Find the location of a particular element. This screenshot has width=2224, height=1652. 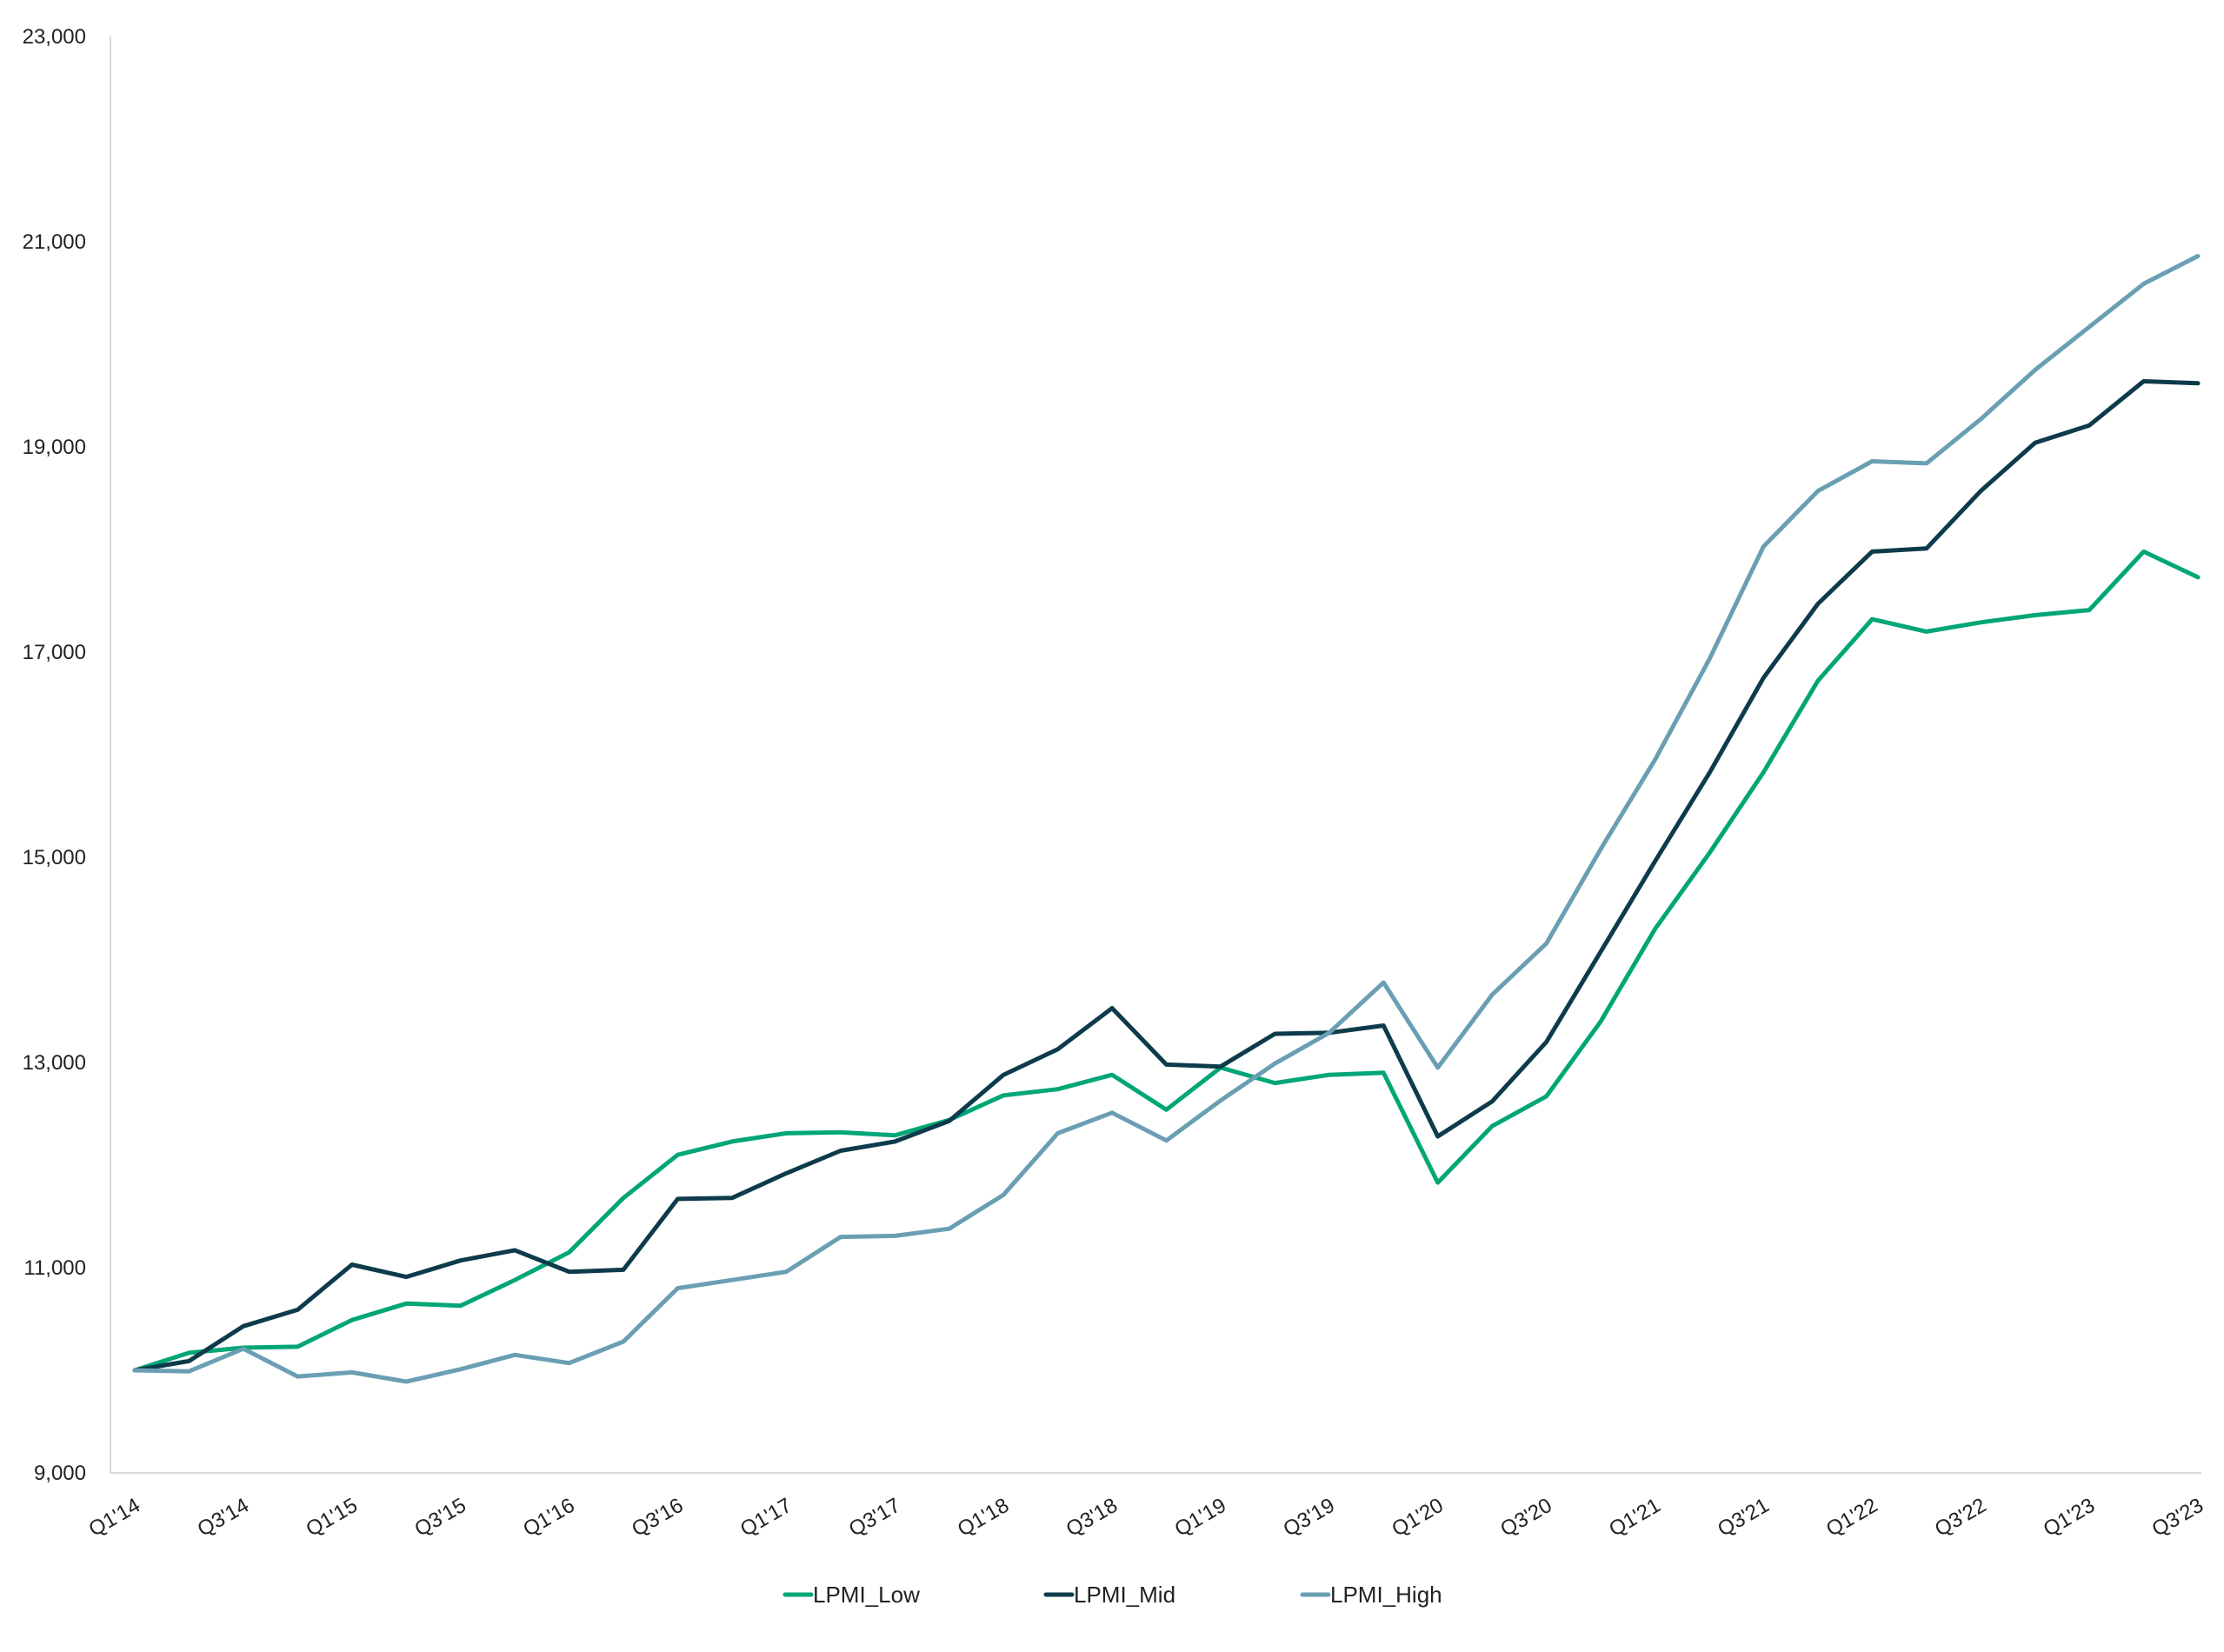

x-tick-label: Q1'17 is located at coordinates (766, 1518).